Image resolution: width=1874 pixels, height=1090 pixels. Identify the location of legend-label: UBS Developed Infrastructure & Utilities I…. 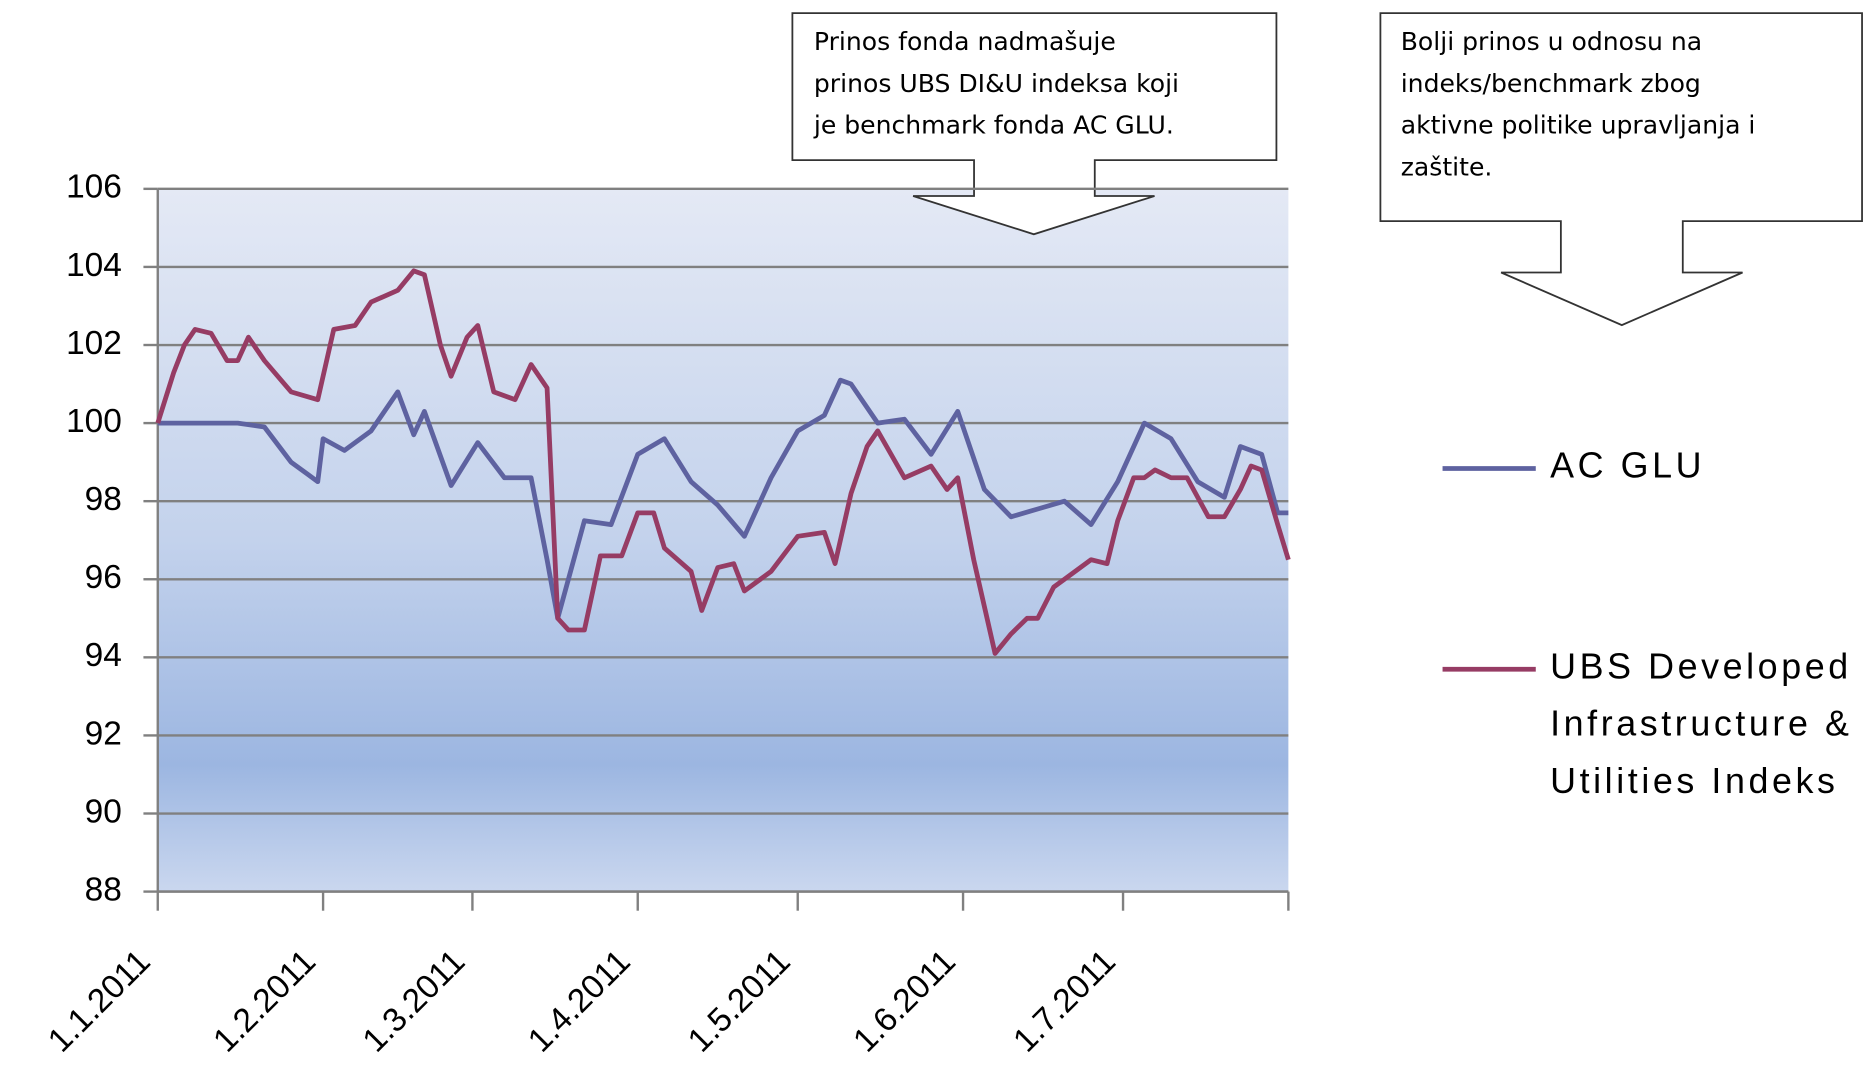
(1701, 724).